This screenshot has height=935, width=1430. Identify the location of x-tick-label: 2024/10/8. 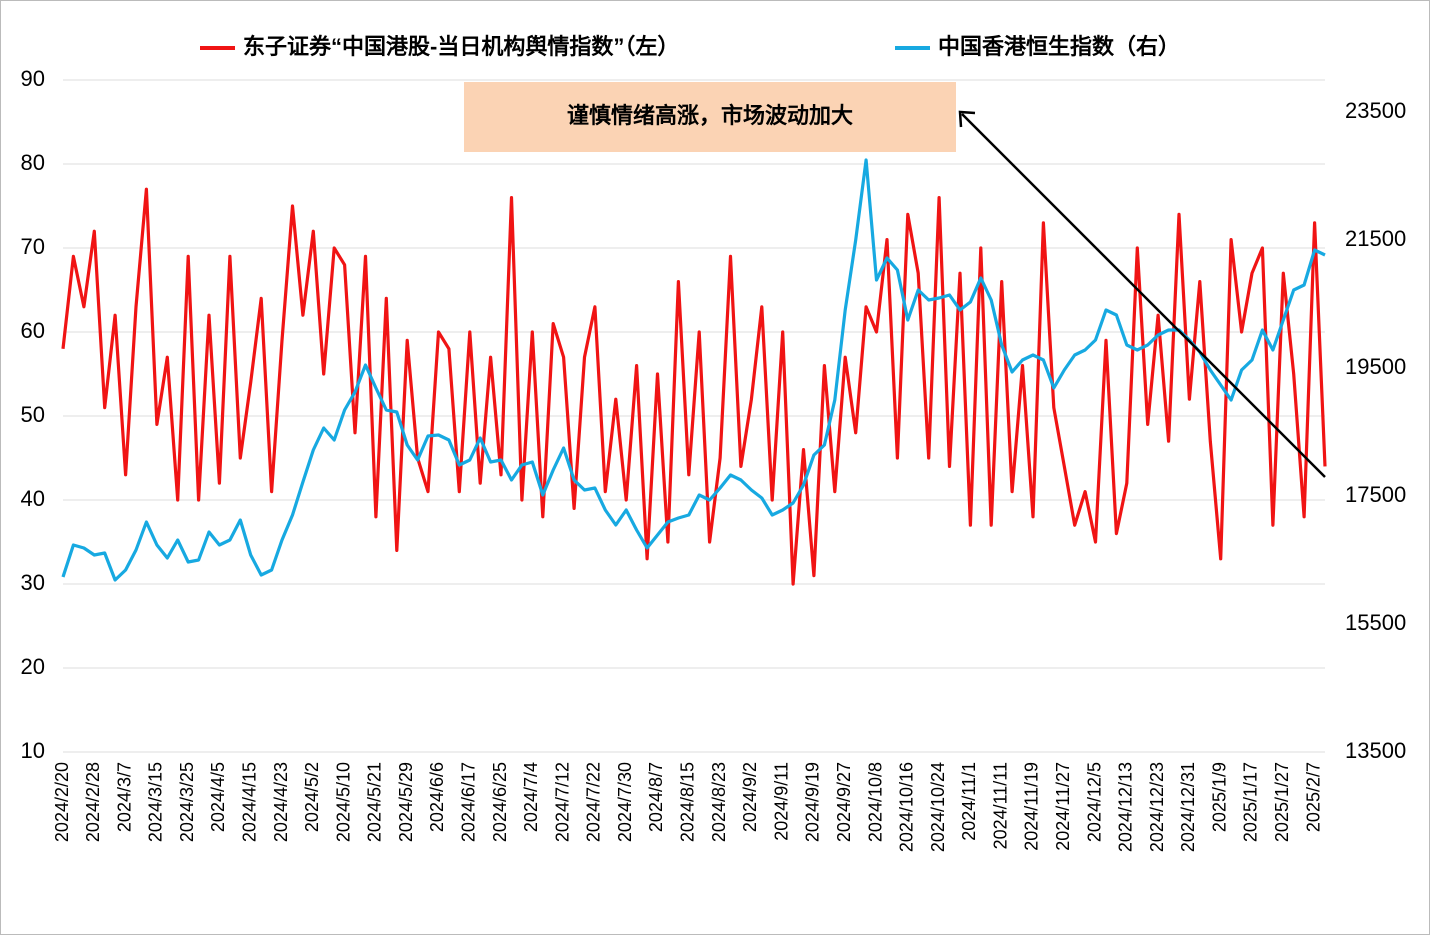
(875, 802).